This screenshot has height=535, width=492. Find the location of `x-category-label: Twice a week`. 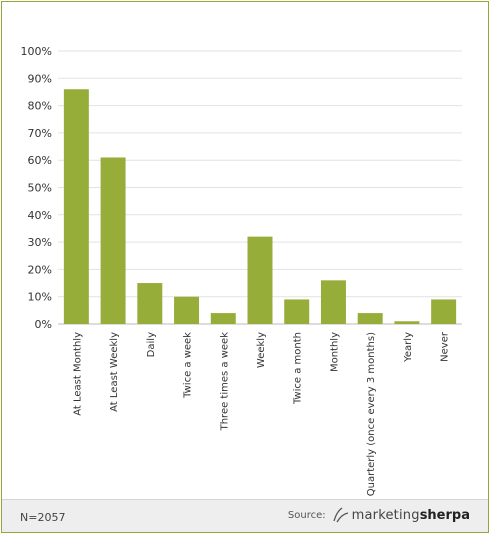

x-category-label: Twice a week is located at coordinates (188, 365).